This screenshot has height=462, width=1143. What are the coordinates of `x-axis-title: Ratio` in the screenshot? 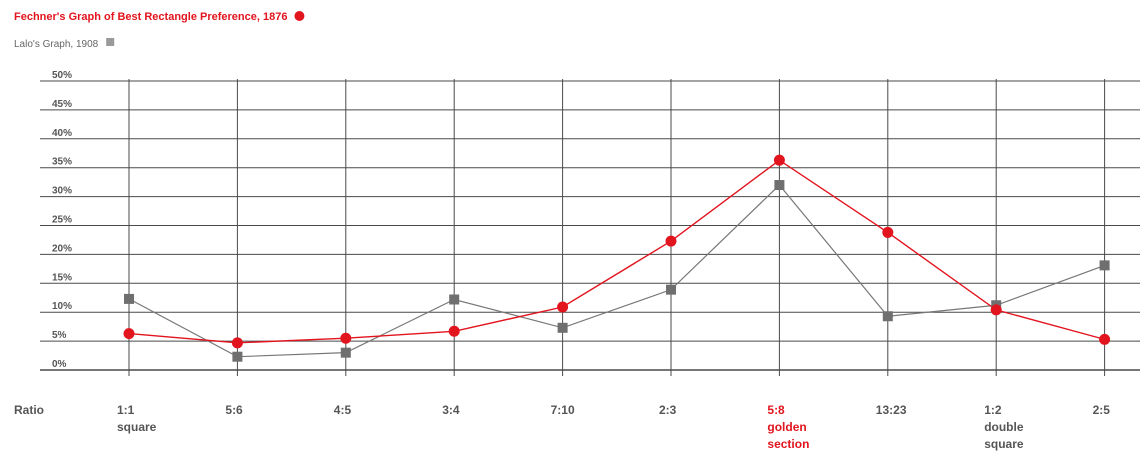 It's located at (29, 410).